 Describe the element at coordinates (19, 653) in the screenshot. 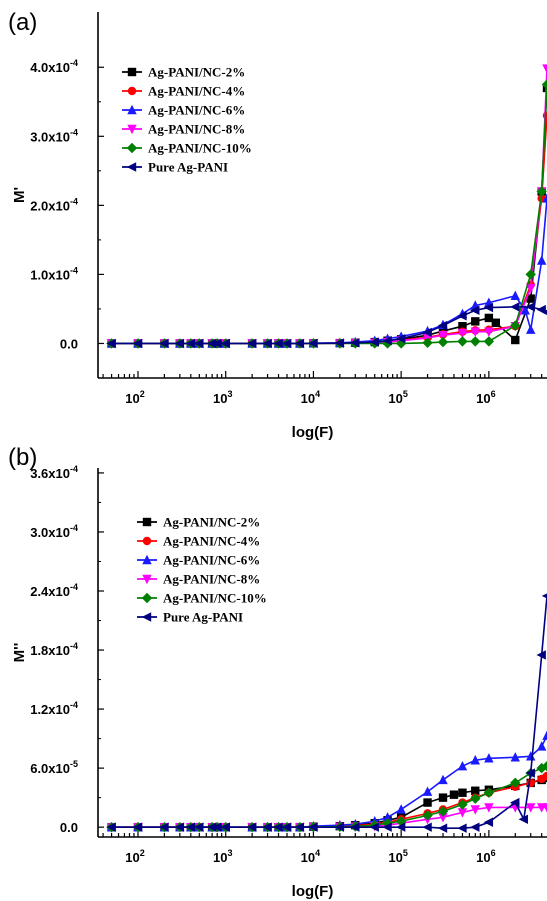

I see `y-axis-title: M''` at that location.